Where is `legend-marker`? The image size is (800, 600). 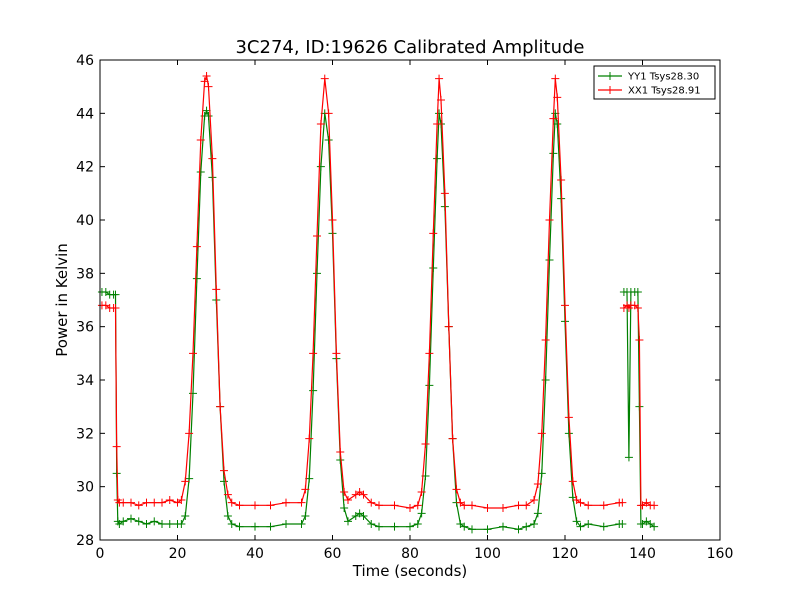
legend-marker is located at coordinates (610, 90).